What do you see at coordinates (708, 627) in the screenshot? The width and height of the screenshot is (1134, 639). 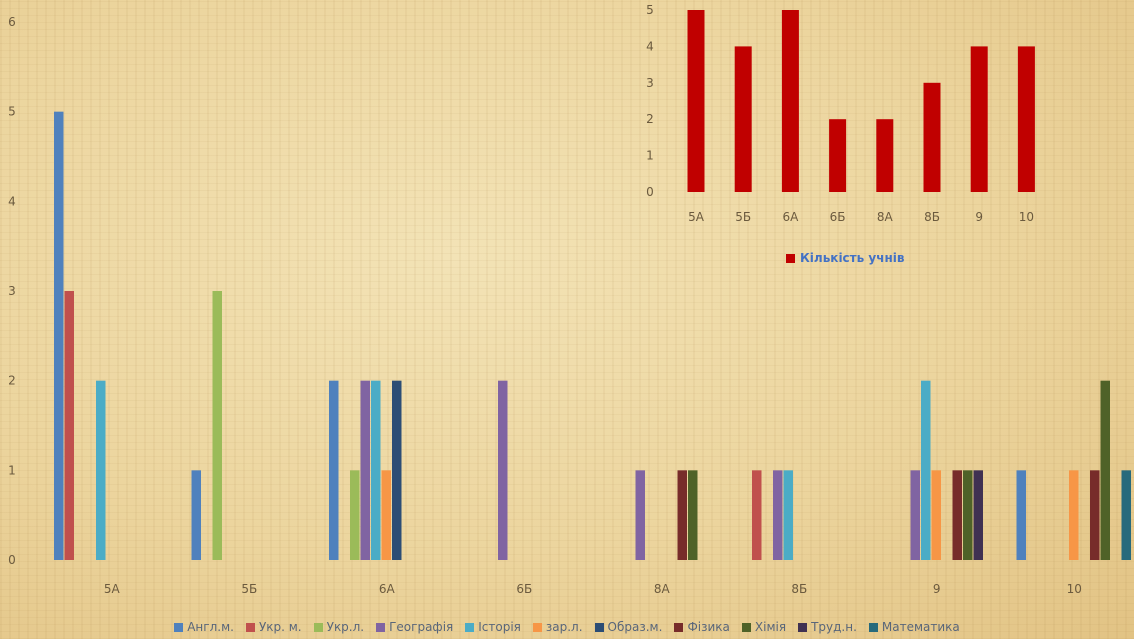 I see `legend-label: Фізика` at bounding box center [708, 627].